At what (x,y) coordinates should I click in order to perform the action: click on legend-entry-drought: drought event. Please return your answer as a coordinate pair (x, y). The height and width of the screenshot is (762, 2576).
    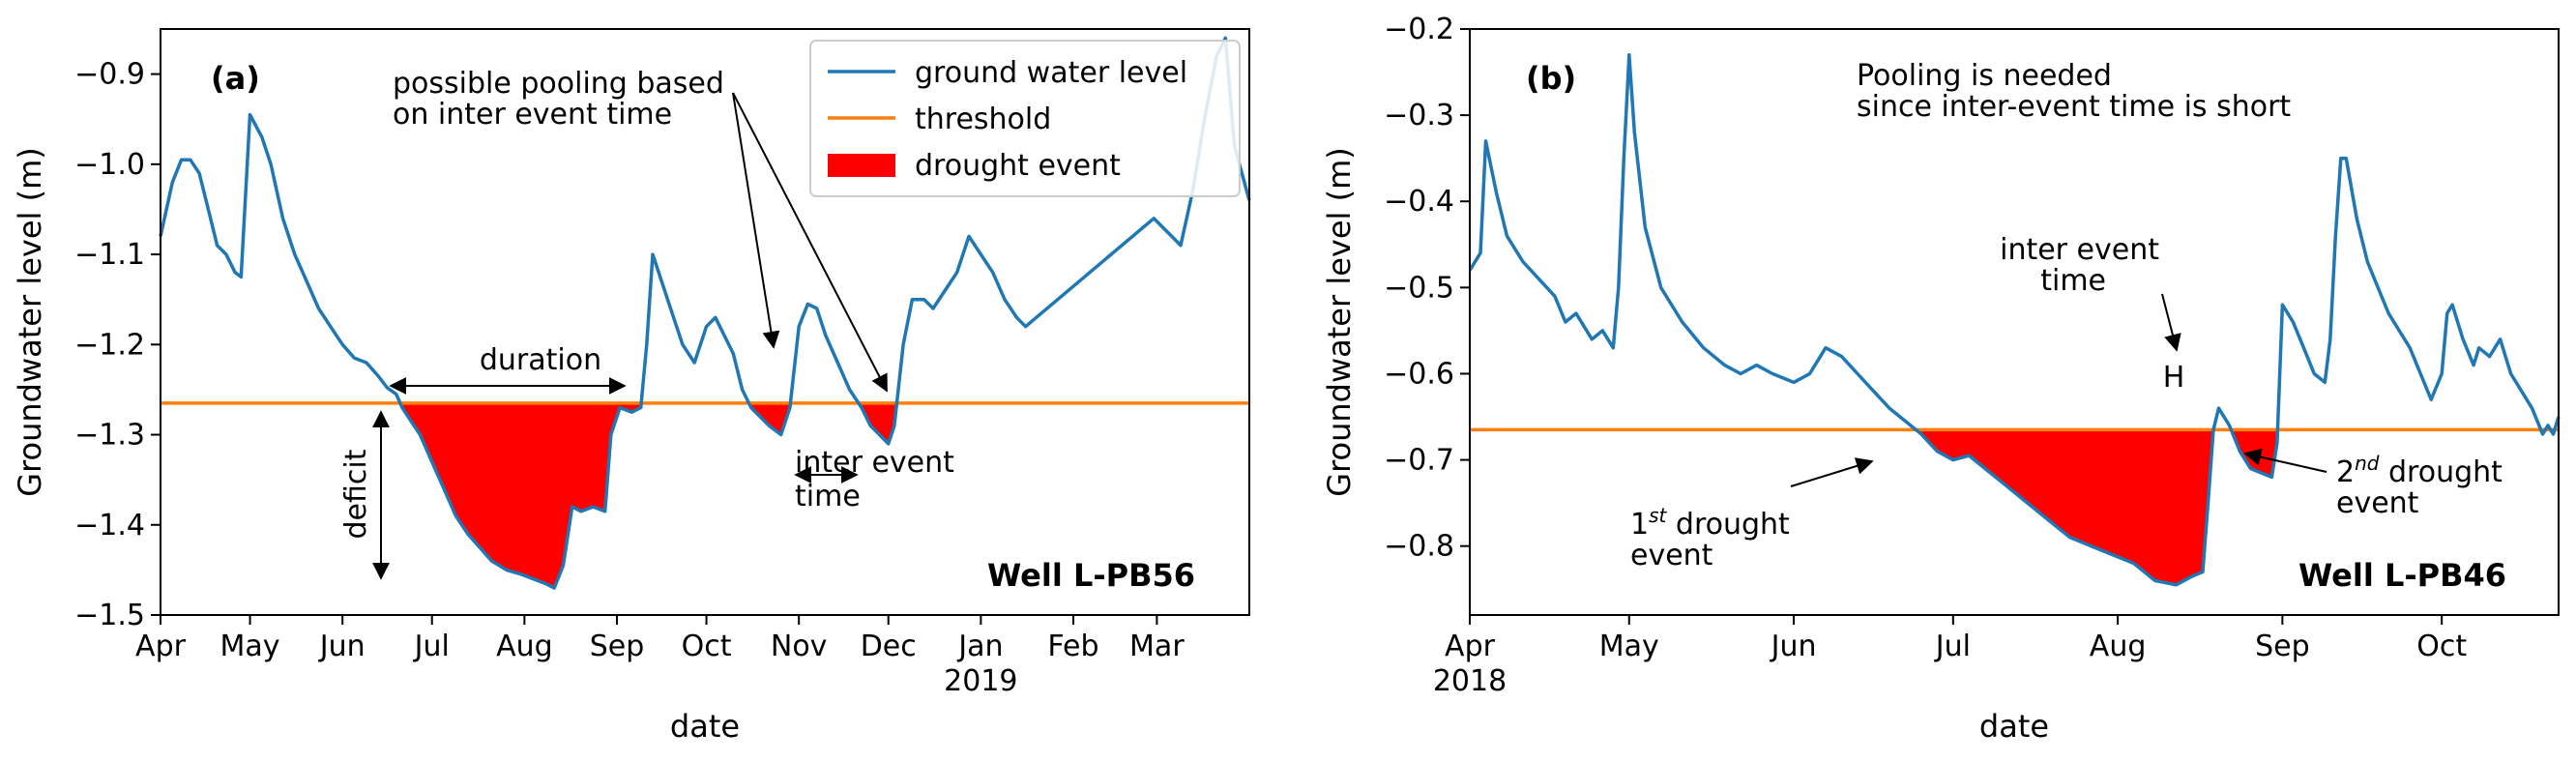
    Looking at the image, I should click on (1018, 166).